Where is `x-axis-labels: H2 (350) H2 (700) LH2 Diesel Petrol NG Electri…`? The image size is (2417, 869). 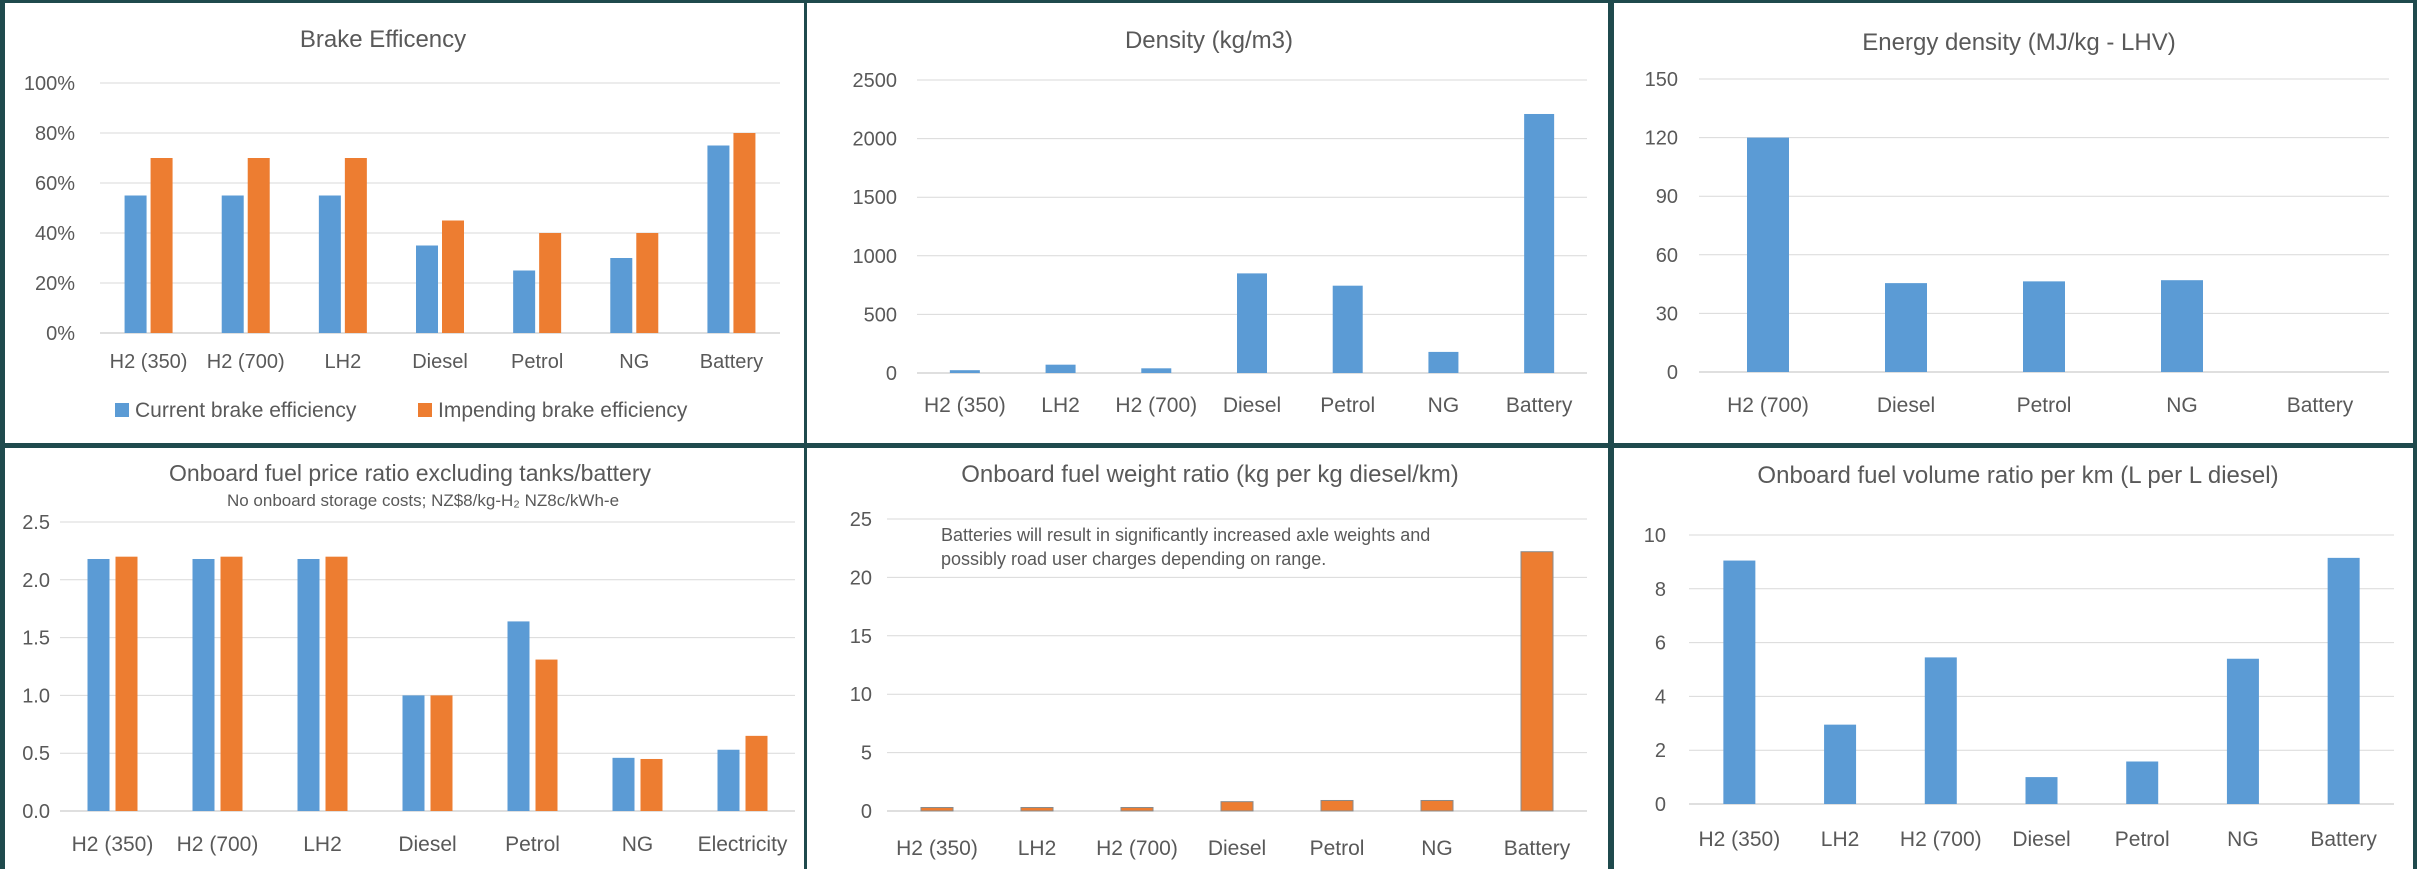
x-axis-labels: H2 (350) H2 (700) LH2 Diesel Petrol NG Electri… is located at coordinates (430, 844).